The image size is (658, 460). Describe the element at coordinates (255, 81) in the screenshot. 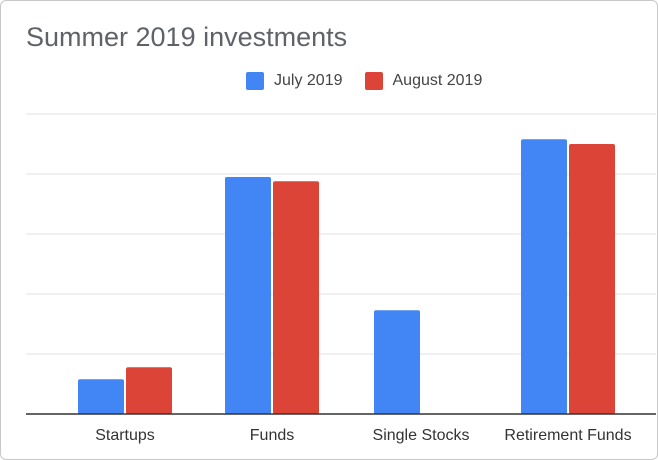

I see `legend-swatch-july` at that location.